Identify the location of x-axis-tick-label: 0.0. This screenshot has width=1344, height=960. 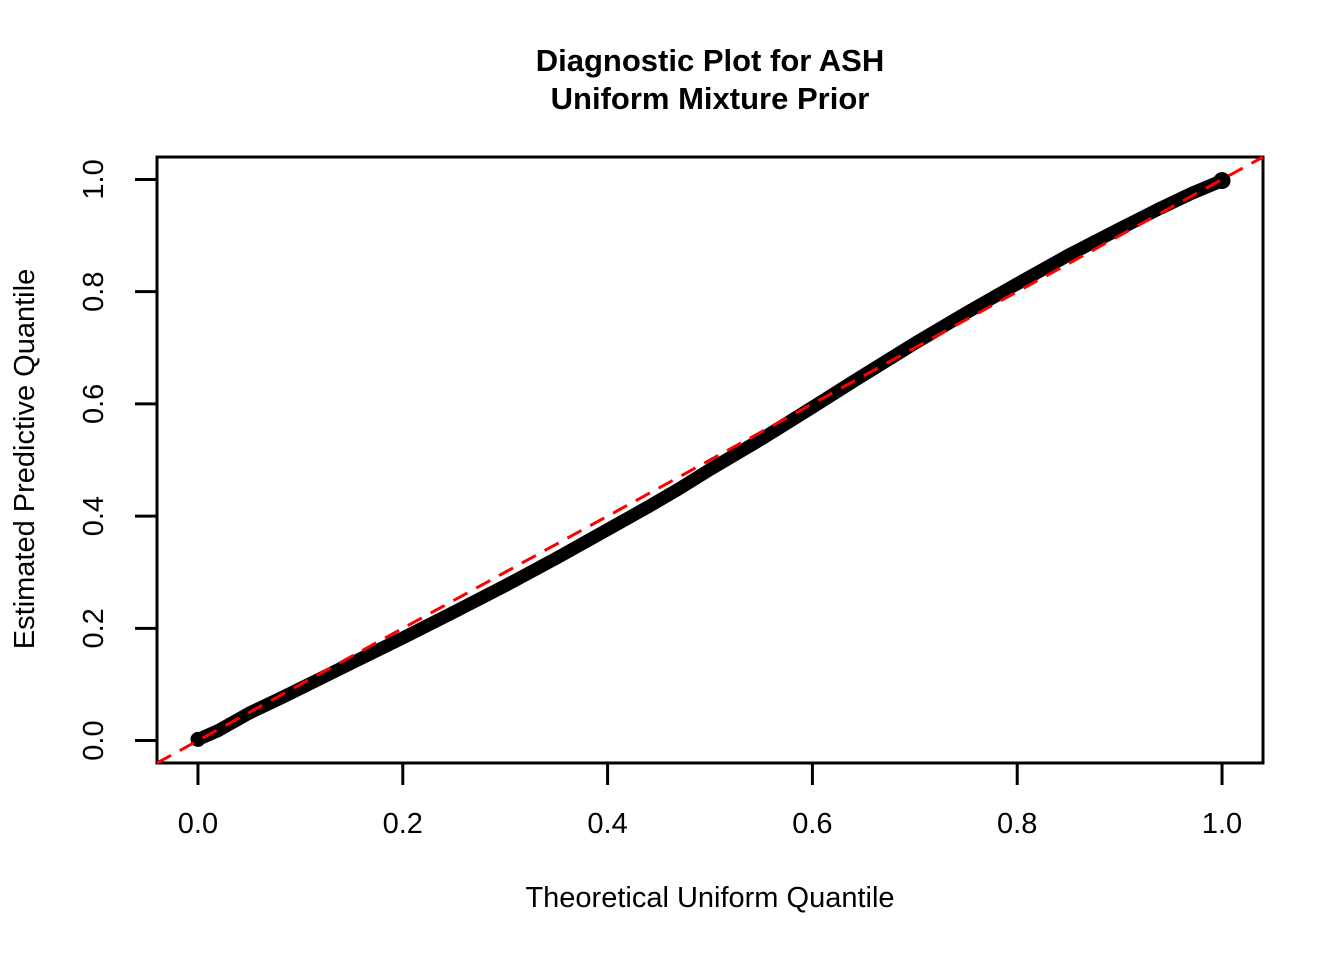
(198, 824).